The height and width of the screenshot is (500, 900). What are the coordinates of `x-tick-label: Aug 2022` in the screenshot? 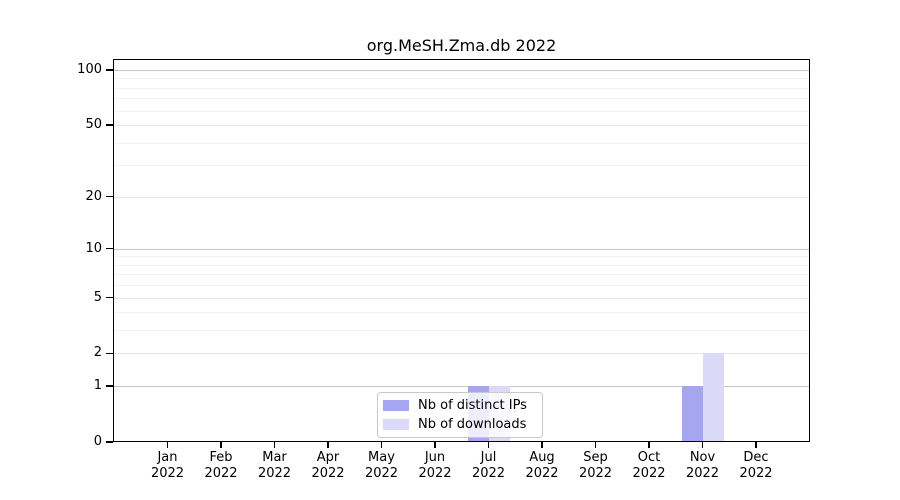 It's located at (542, 465).